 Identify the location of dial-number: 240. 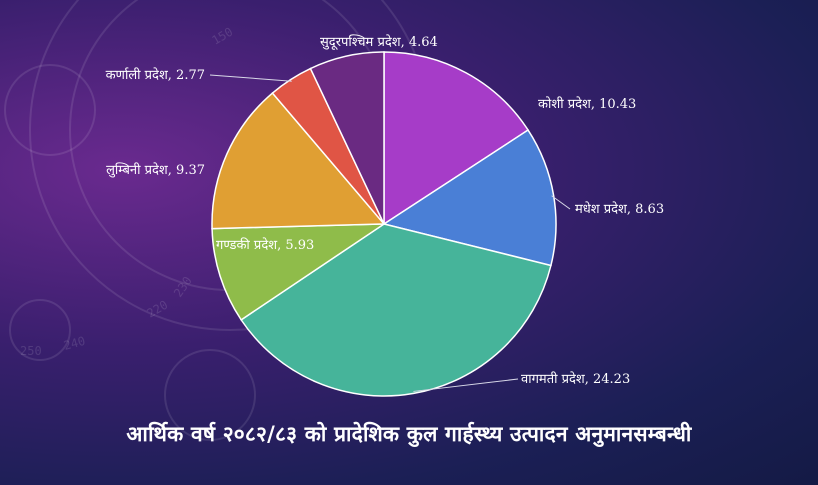
(74, 343).